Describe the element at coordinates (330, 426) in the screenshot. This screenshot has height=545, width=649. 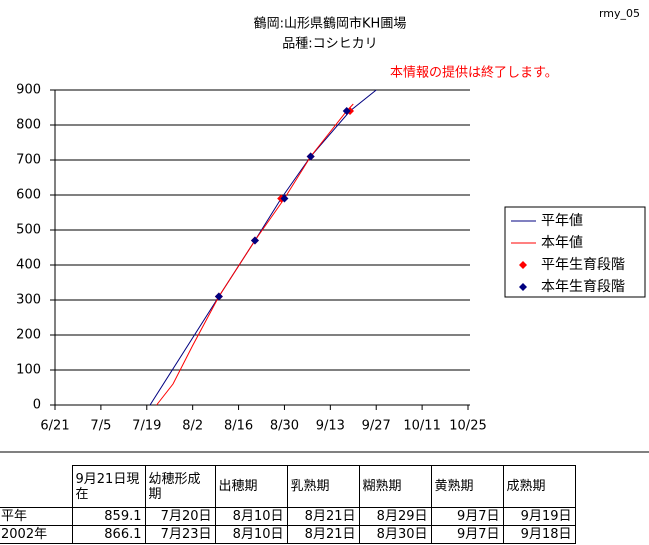
I see `x-tick-label: 9/13` at that location.